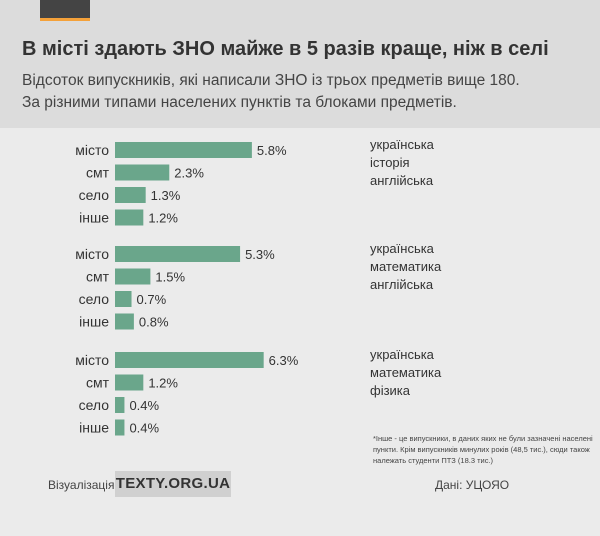 The height and width of the screenshot is (536, 600). Describe the element at coordinates (284, 360) in the screenshot. I see `value-label: 6.3%` at that location.